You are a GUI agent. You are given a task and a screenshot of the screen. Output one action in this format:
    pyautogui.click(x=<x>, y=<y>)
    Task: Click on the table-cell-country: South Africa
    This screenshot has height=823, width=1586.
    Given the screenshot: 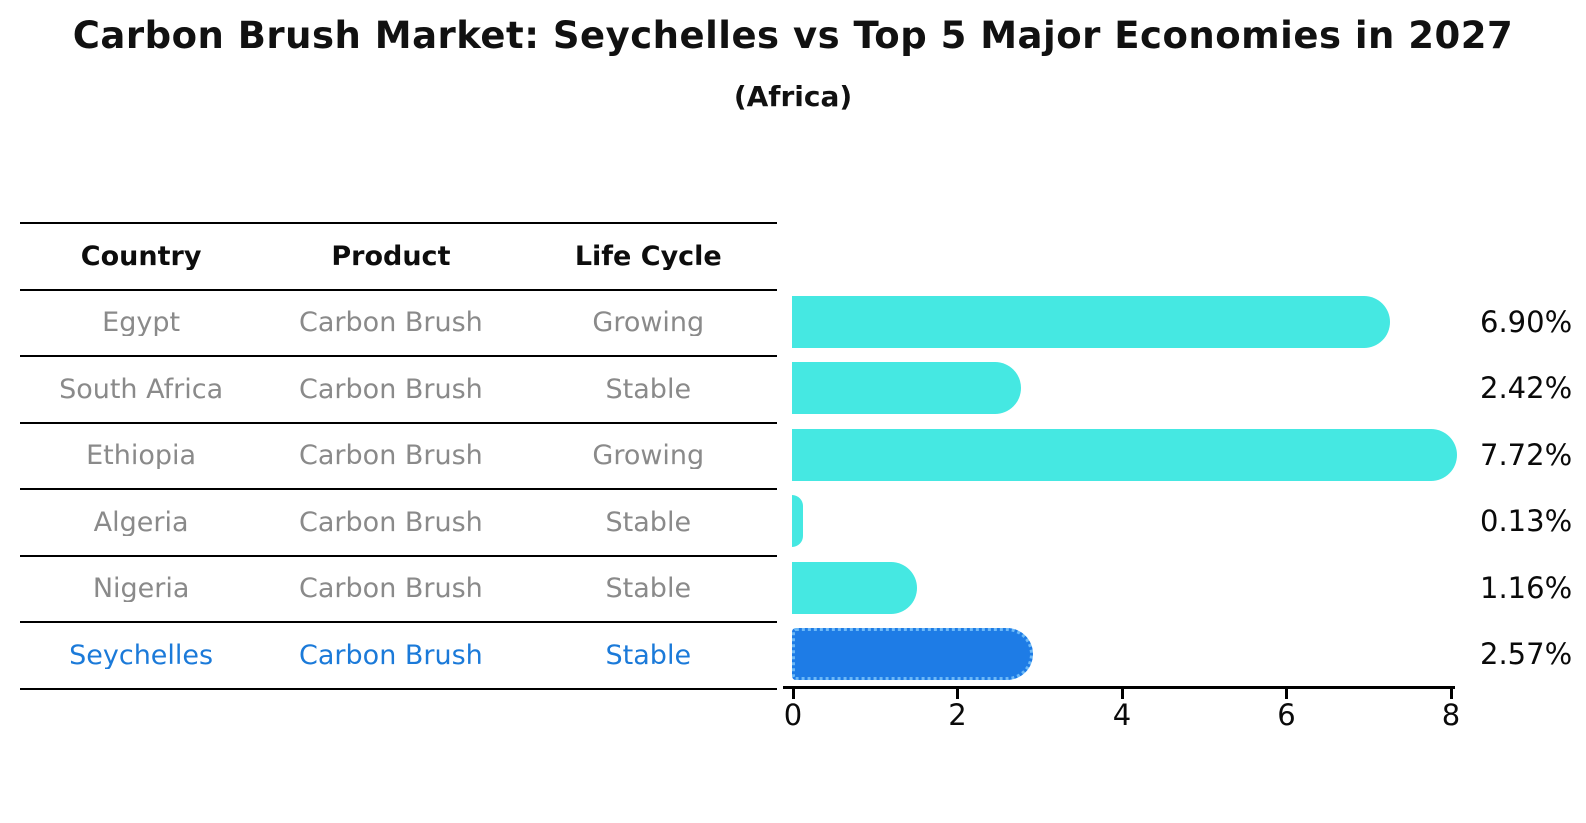 What is the action you would take?
    pyautogui.click(x=141, y=389)
    